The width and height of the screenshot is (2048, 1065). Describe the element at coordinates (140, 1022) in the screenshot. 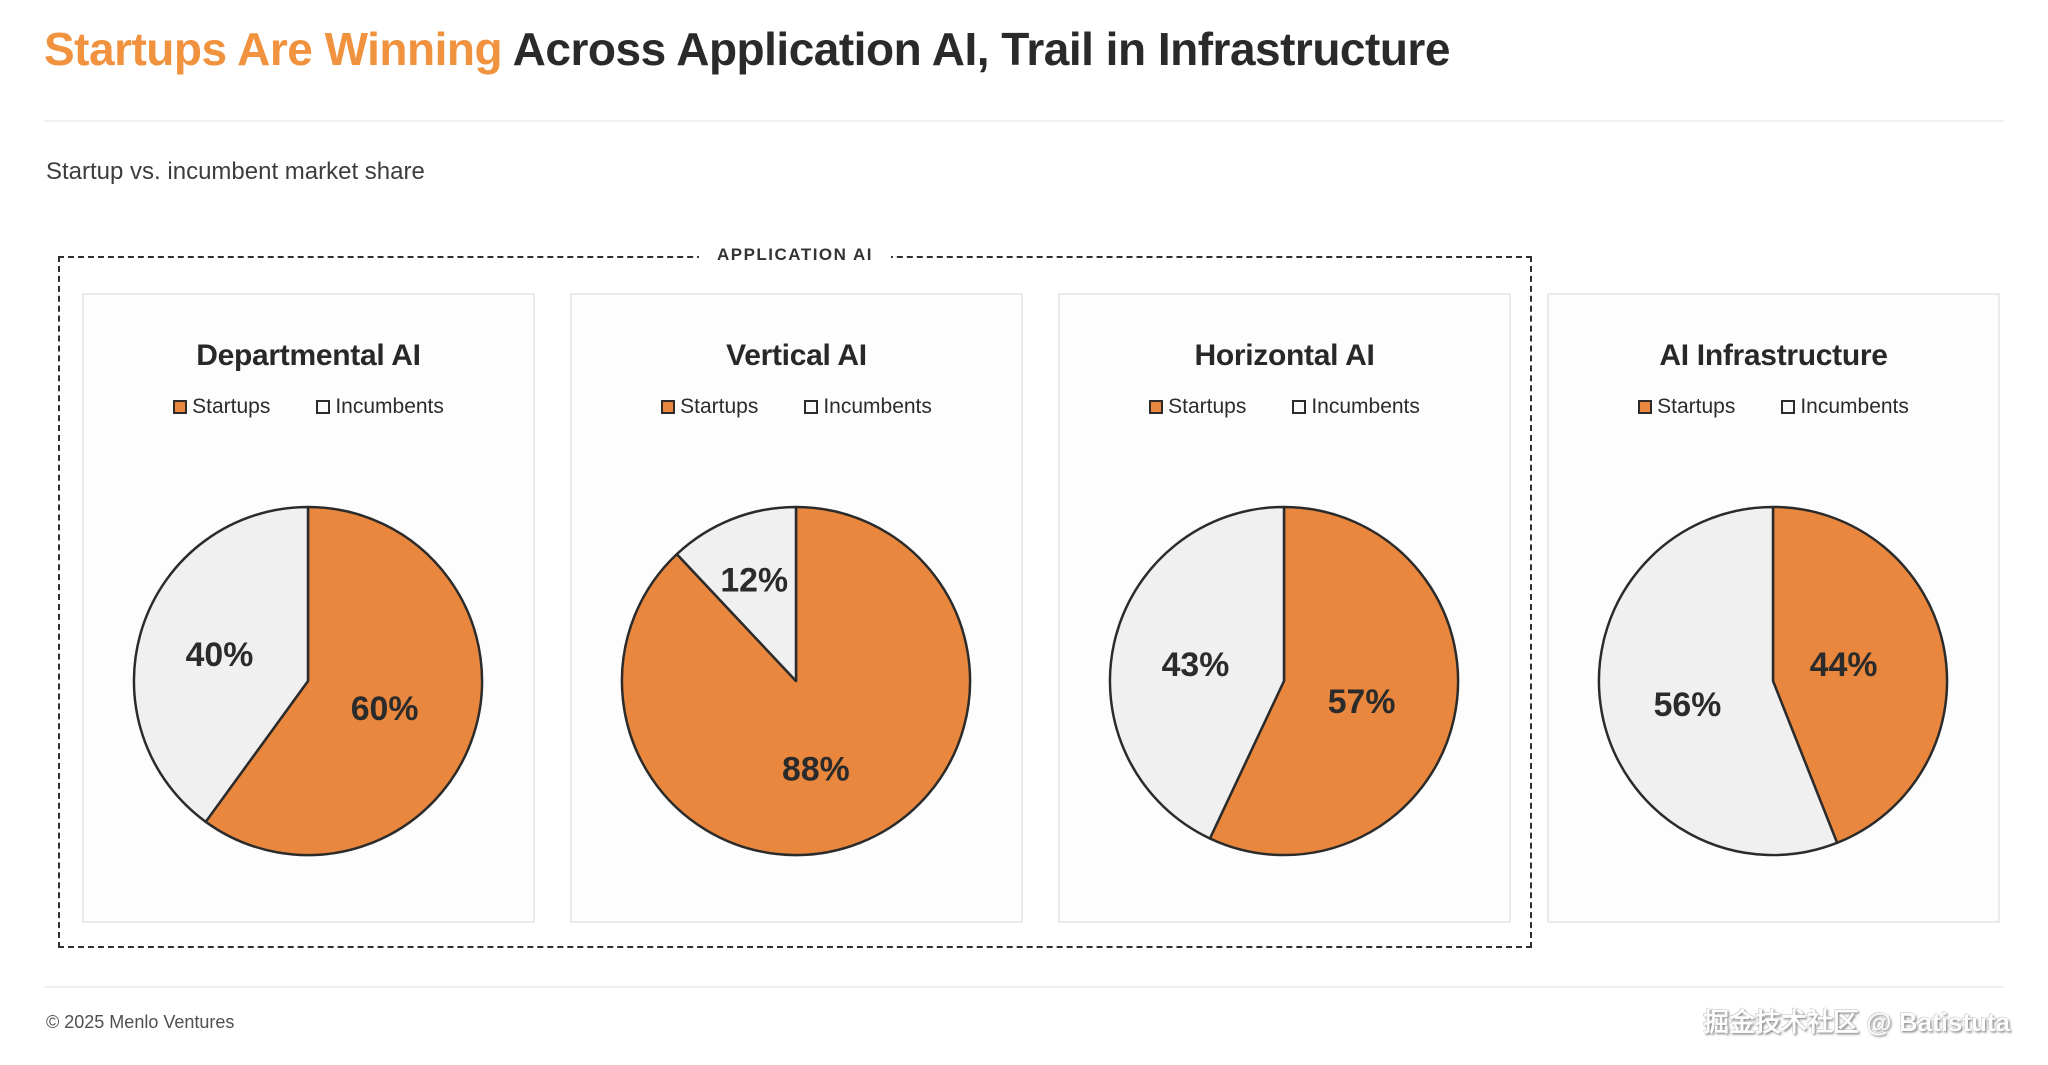

I see `copyright-text: © 2025 Menlo Ventures` at that location.